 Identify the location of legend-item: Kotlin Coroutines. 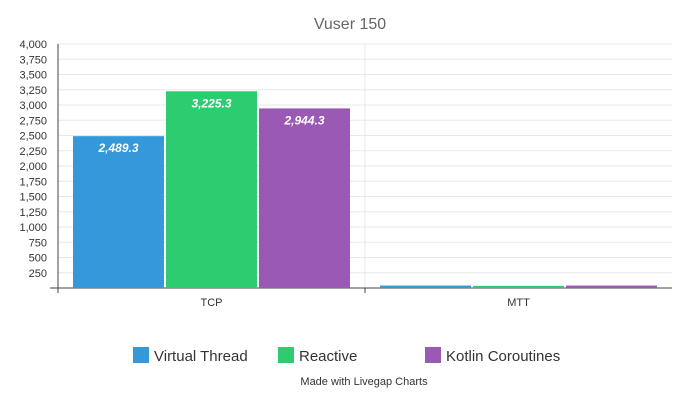
(492, 356).